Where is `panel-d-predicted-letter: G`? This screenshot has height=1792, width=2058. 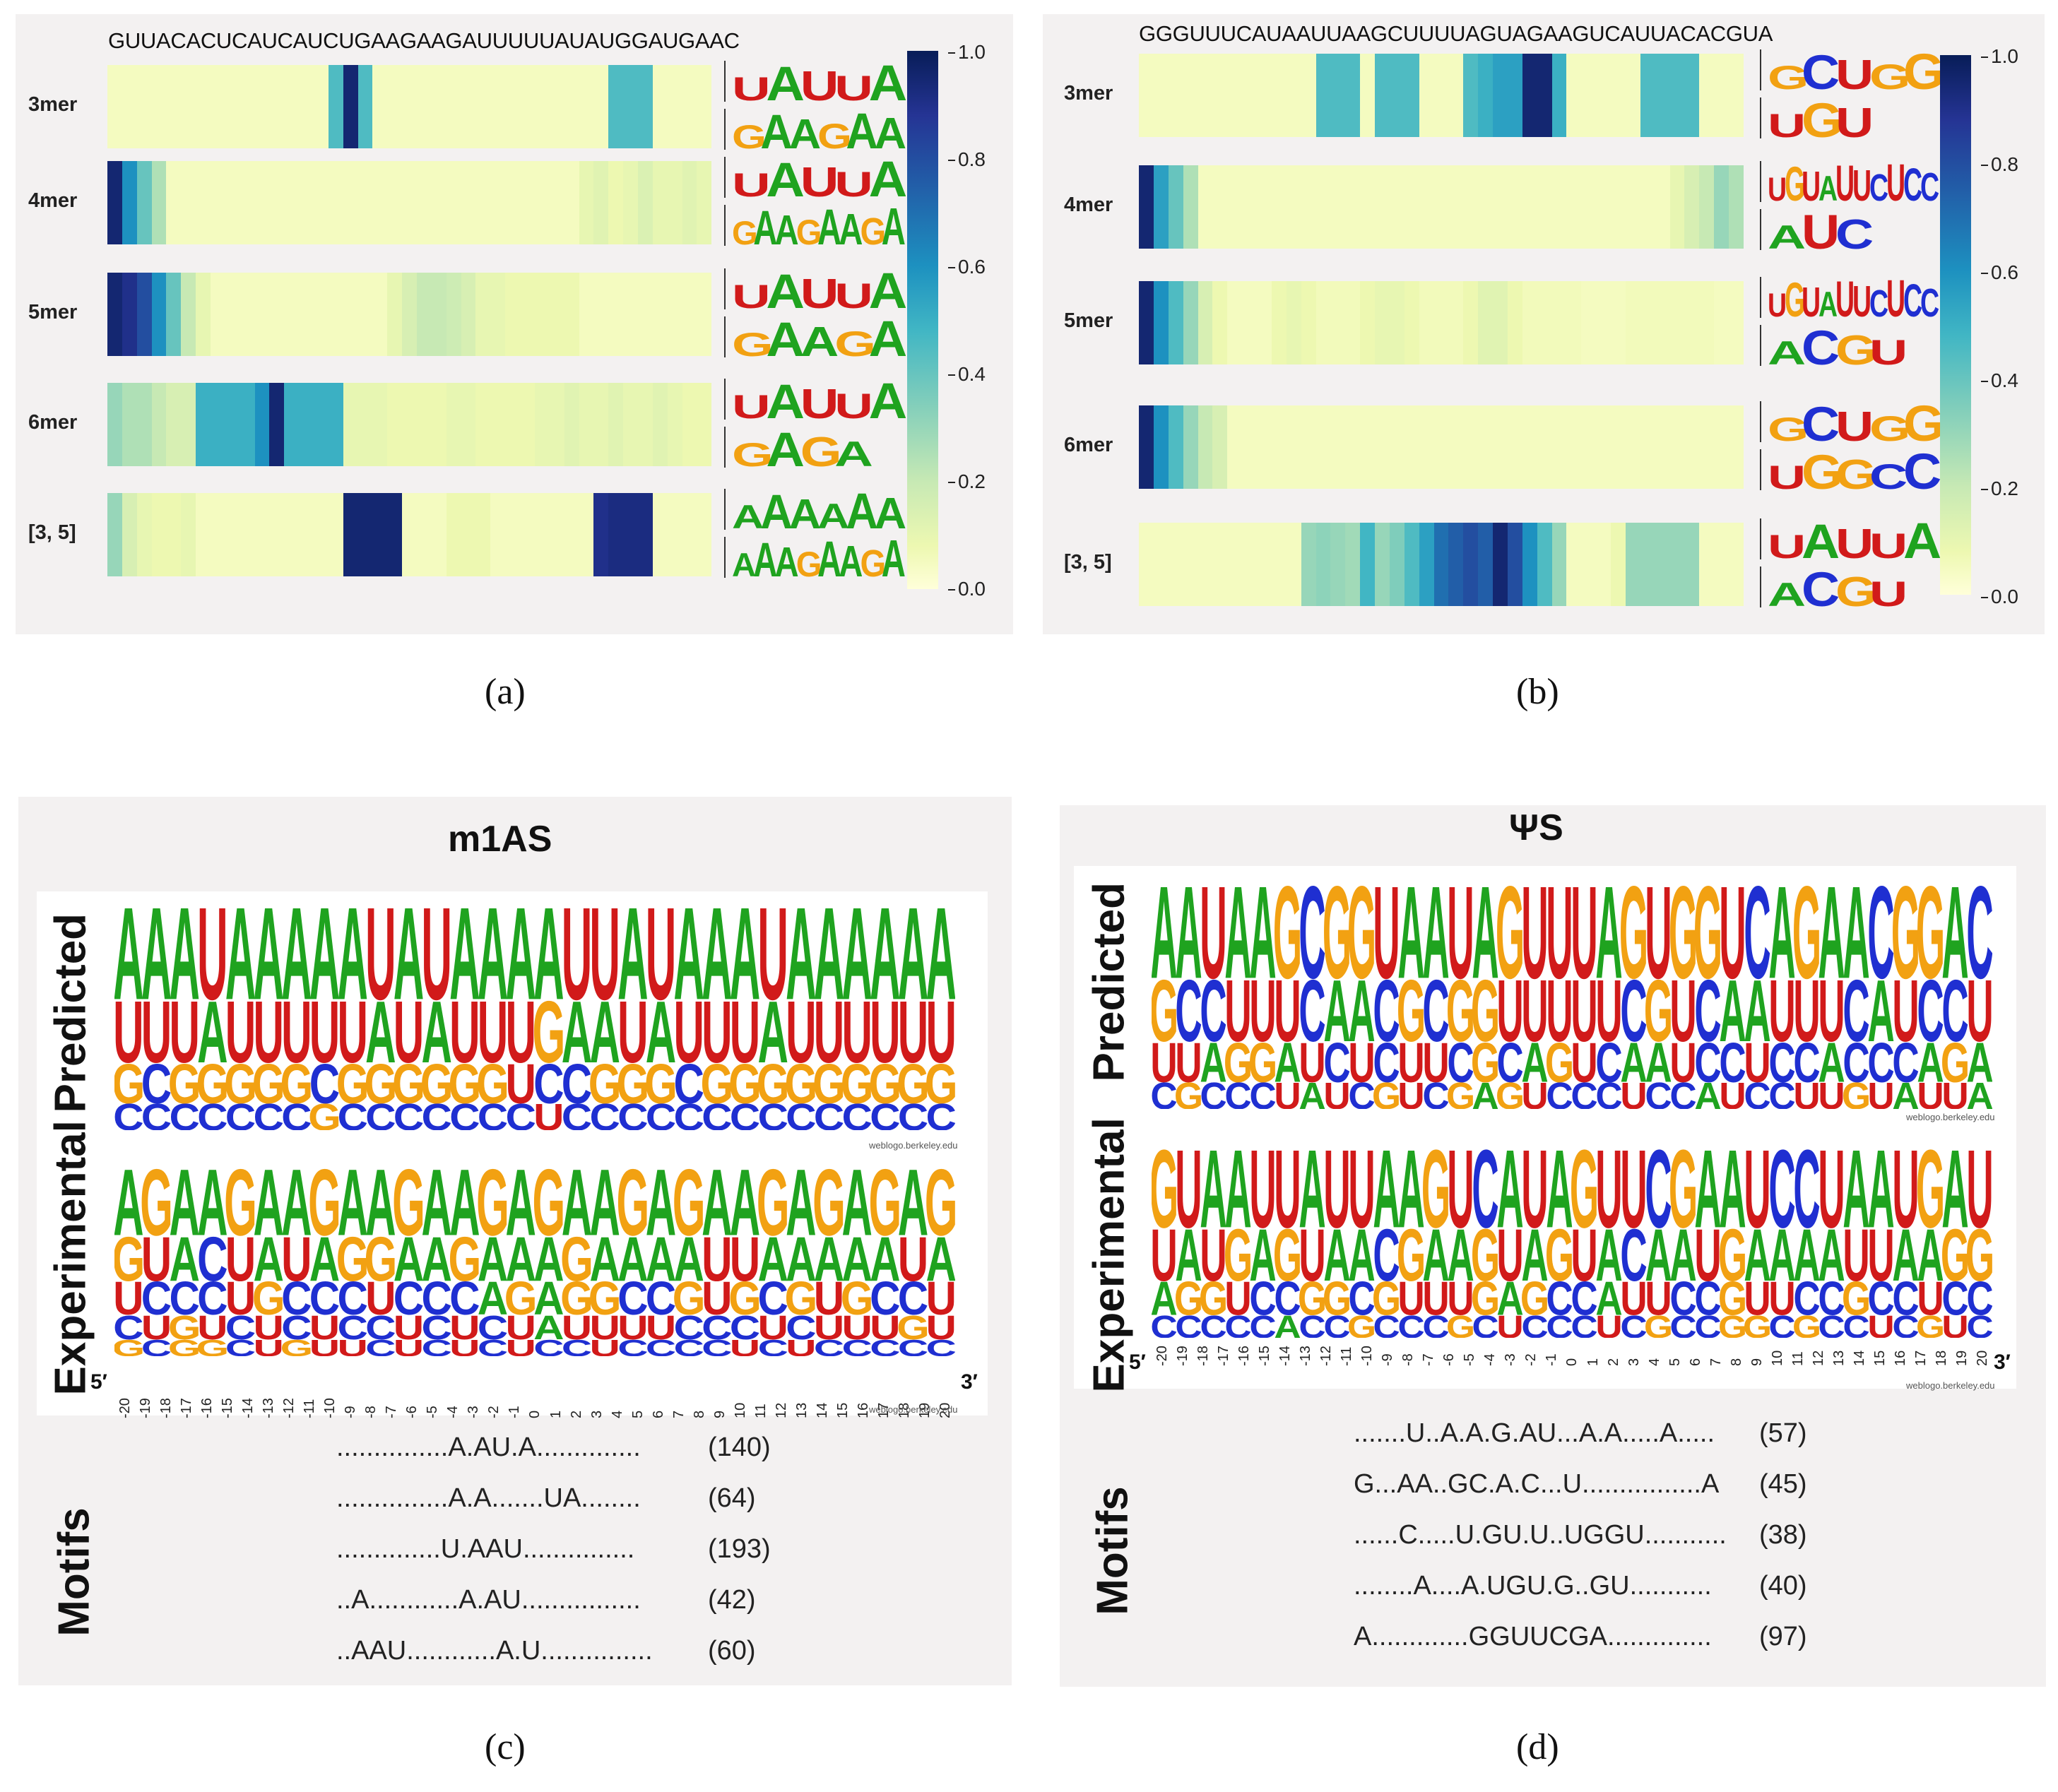
panel-d-predicted-letter: G is located at coordinates (1658, 1011).